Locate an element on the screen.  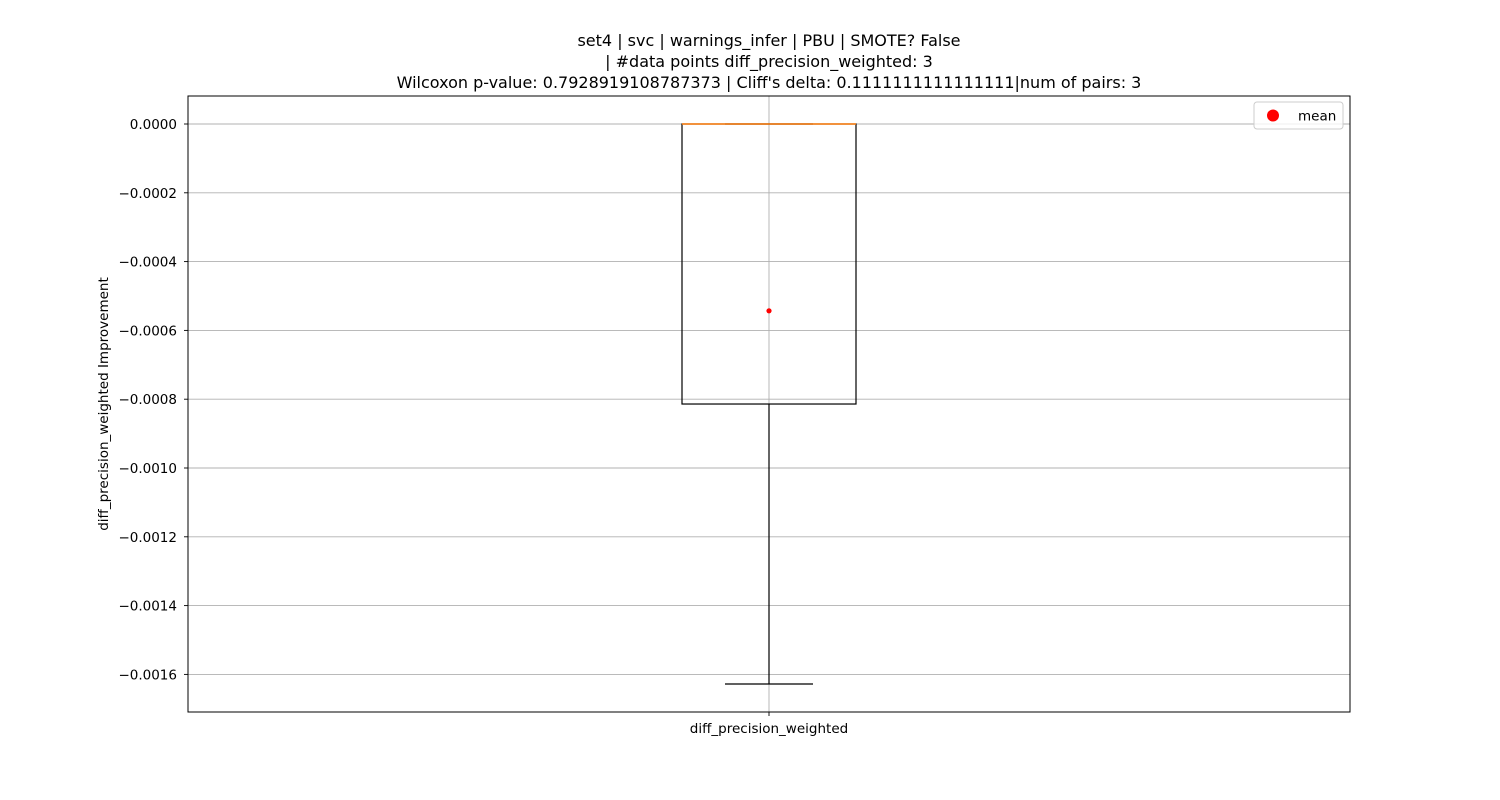
legend-box is located at coordinates (1298, 115).